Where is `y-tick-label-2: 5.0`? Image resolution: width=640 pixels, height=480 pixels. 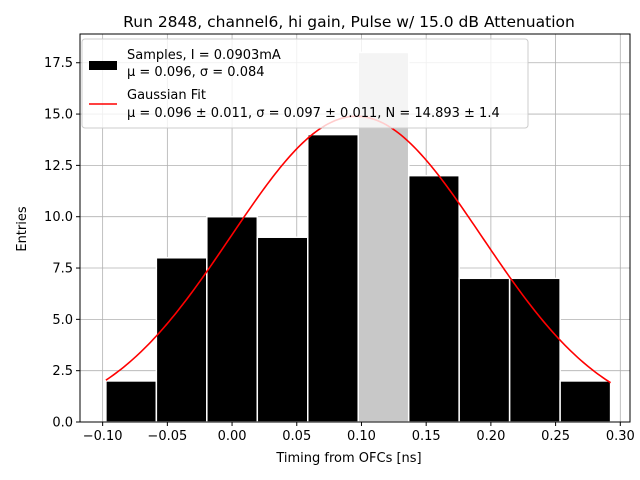 y-tick-label-2: 5.0 is located at coordinates (62, 320).